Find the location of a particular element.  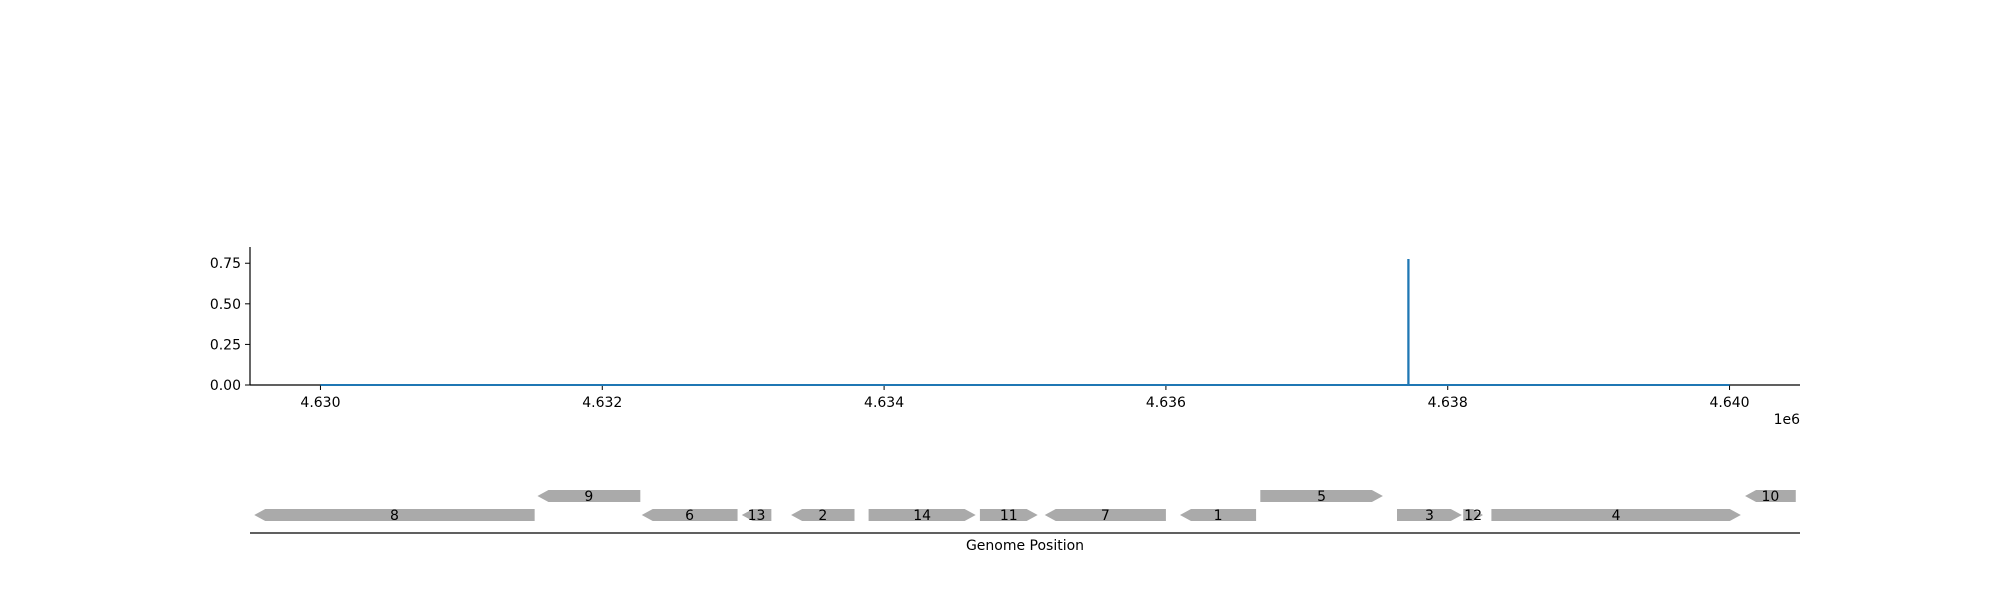

gene-label: 2 is located at coordinates (822, 516).